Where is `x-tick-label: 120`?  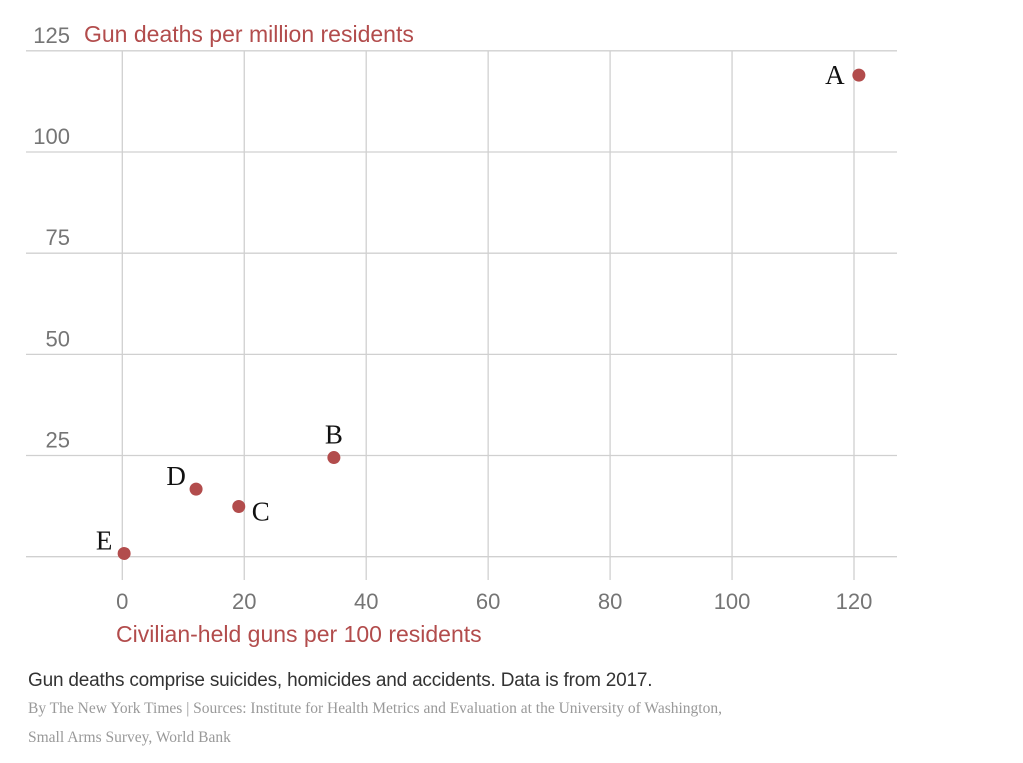 x-tick-label: 120 is located at coordinates (854, 601).